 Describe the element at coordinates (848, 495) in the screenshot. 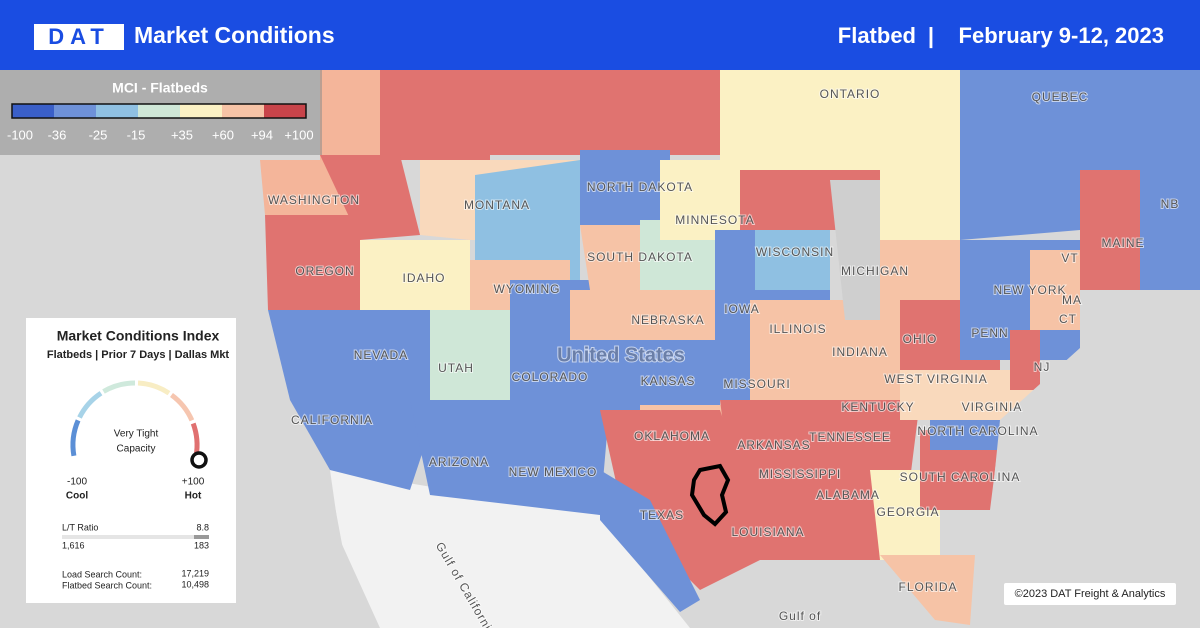

I see `map-label: ALABAMA` at that location.